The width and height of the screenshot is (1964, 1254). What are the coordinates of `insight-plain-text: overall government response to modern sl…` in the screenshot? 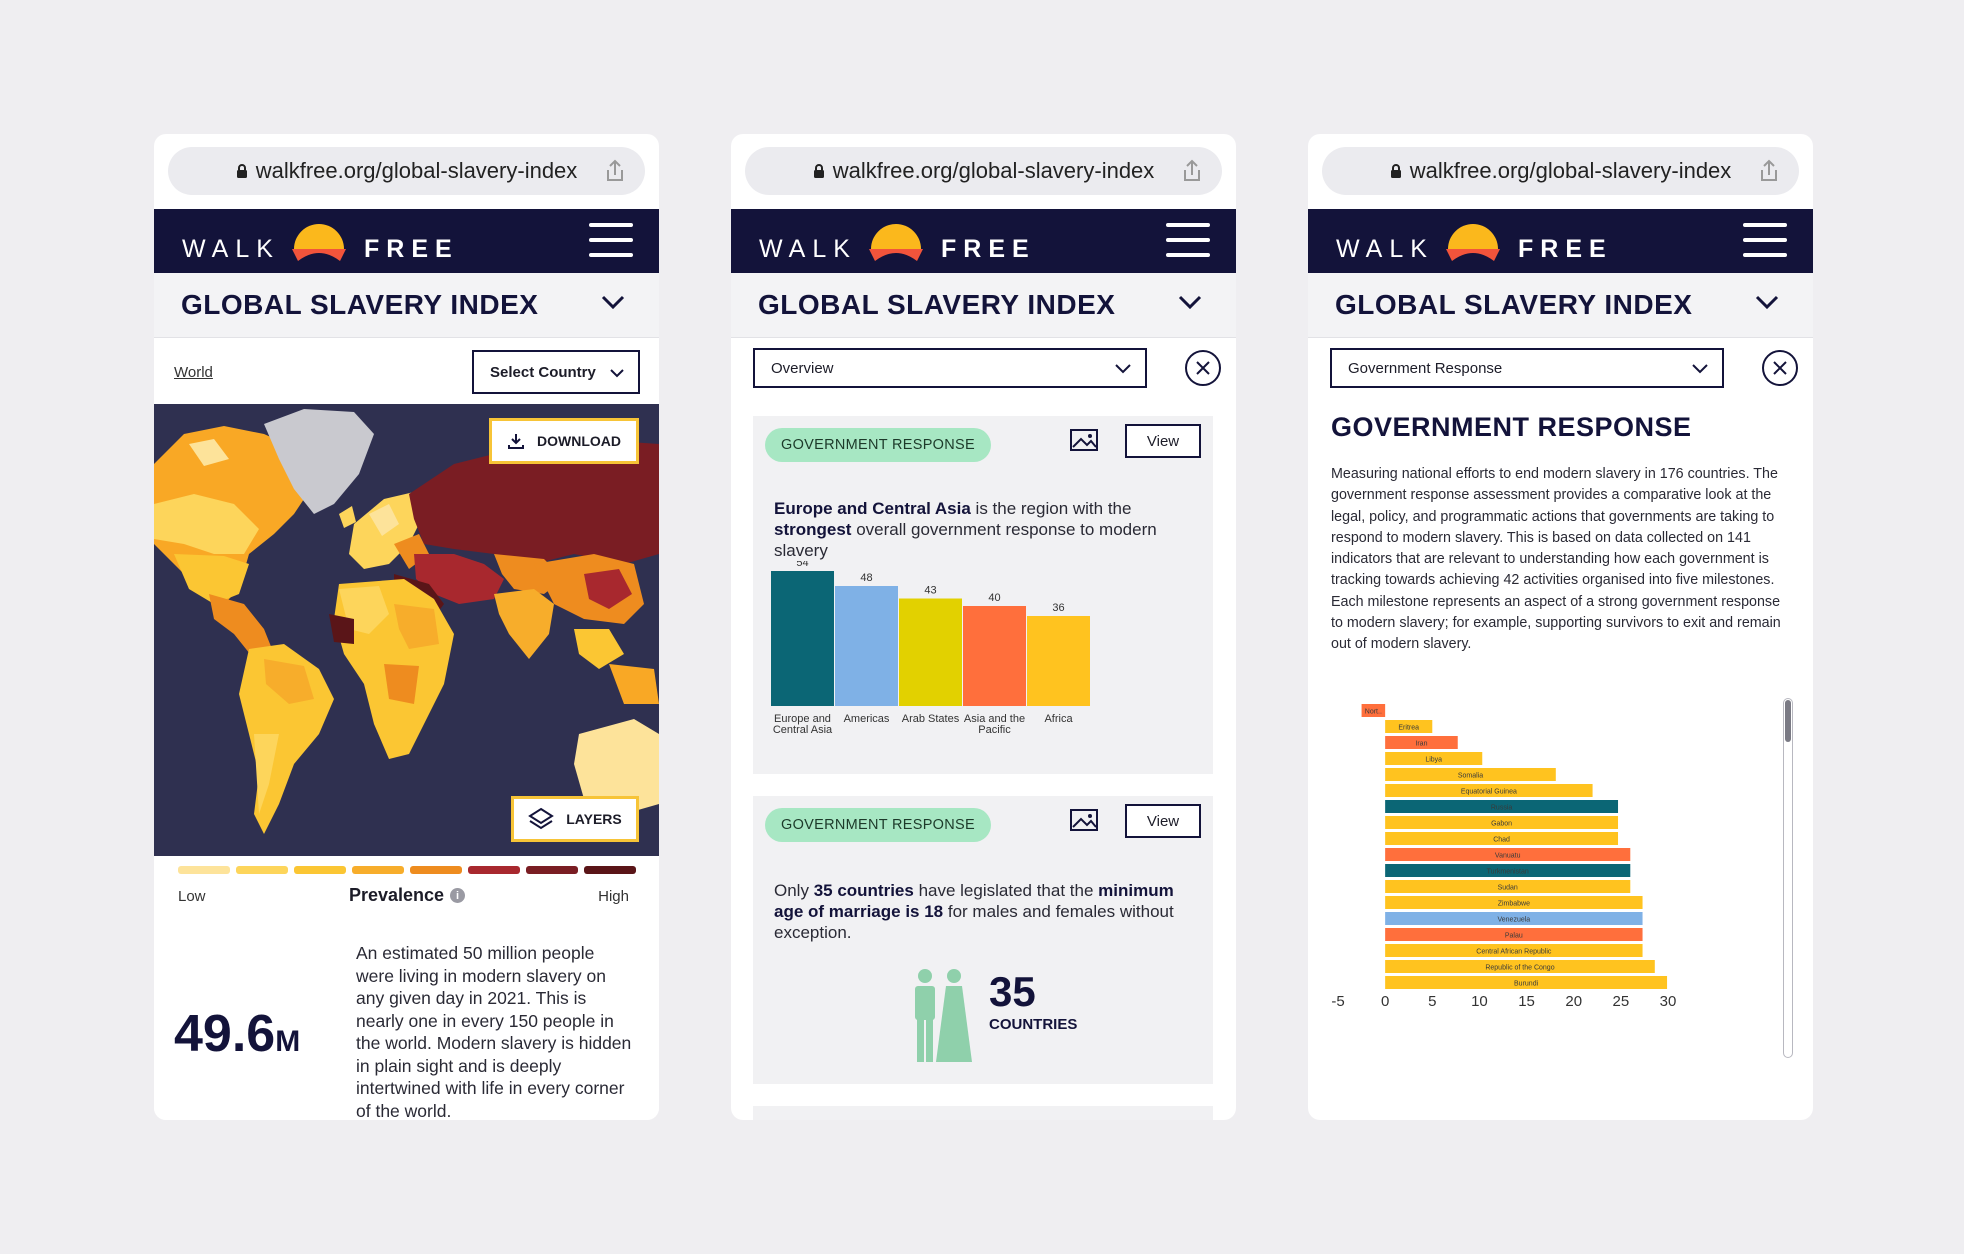 It's located at (965, 540).